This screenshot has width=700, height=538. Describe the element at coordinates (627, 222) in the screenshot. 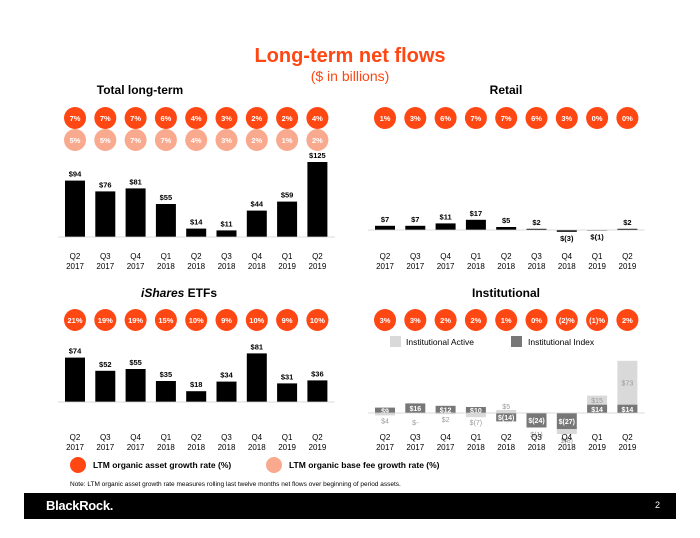

I see `bar-value-label: $2` at that location.